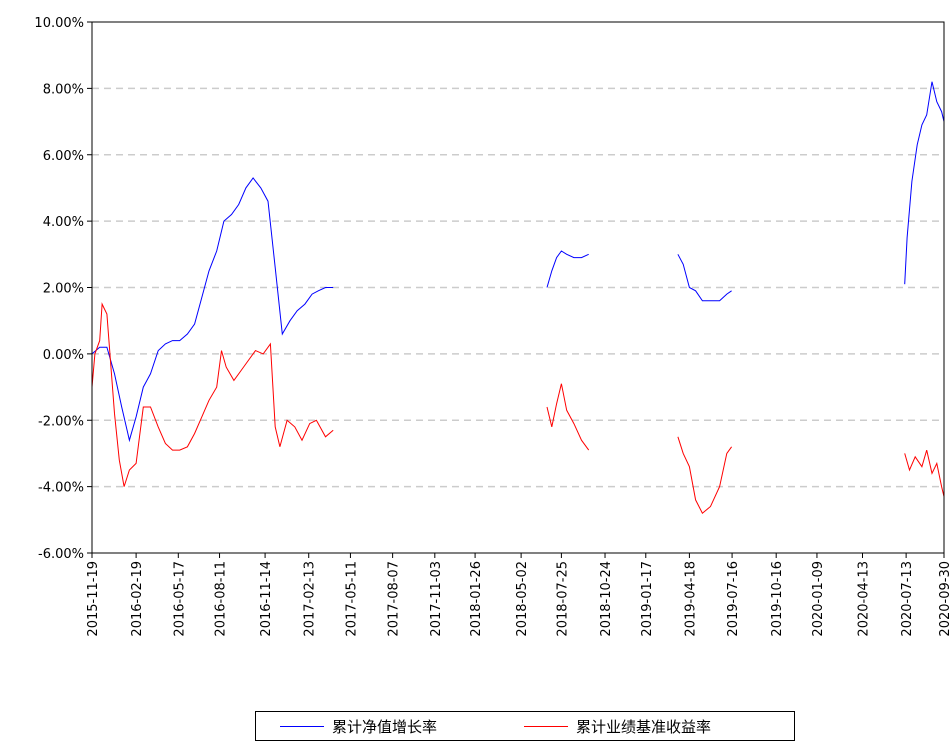 Image resolution: width=950 pixels, height=746 pixels. Describe the element at coordinates (63, 89) in the screenshot. I see `y-tick-label: 8.00%` at that location.